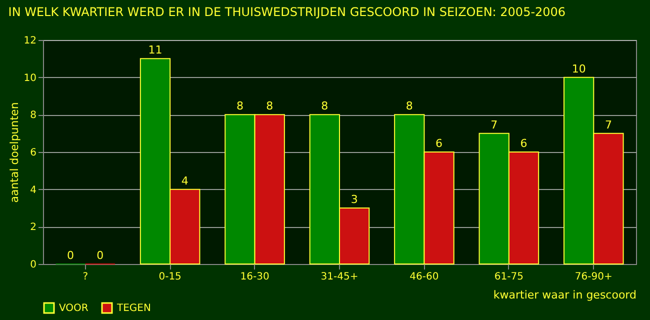 This screenshot has height=320, width=650. Describe the element at coordinates (33, 190) in the screenshot. I see `y-tick-label: 4` at that location.